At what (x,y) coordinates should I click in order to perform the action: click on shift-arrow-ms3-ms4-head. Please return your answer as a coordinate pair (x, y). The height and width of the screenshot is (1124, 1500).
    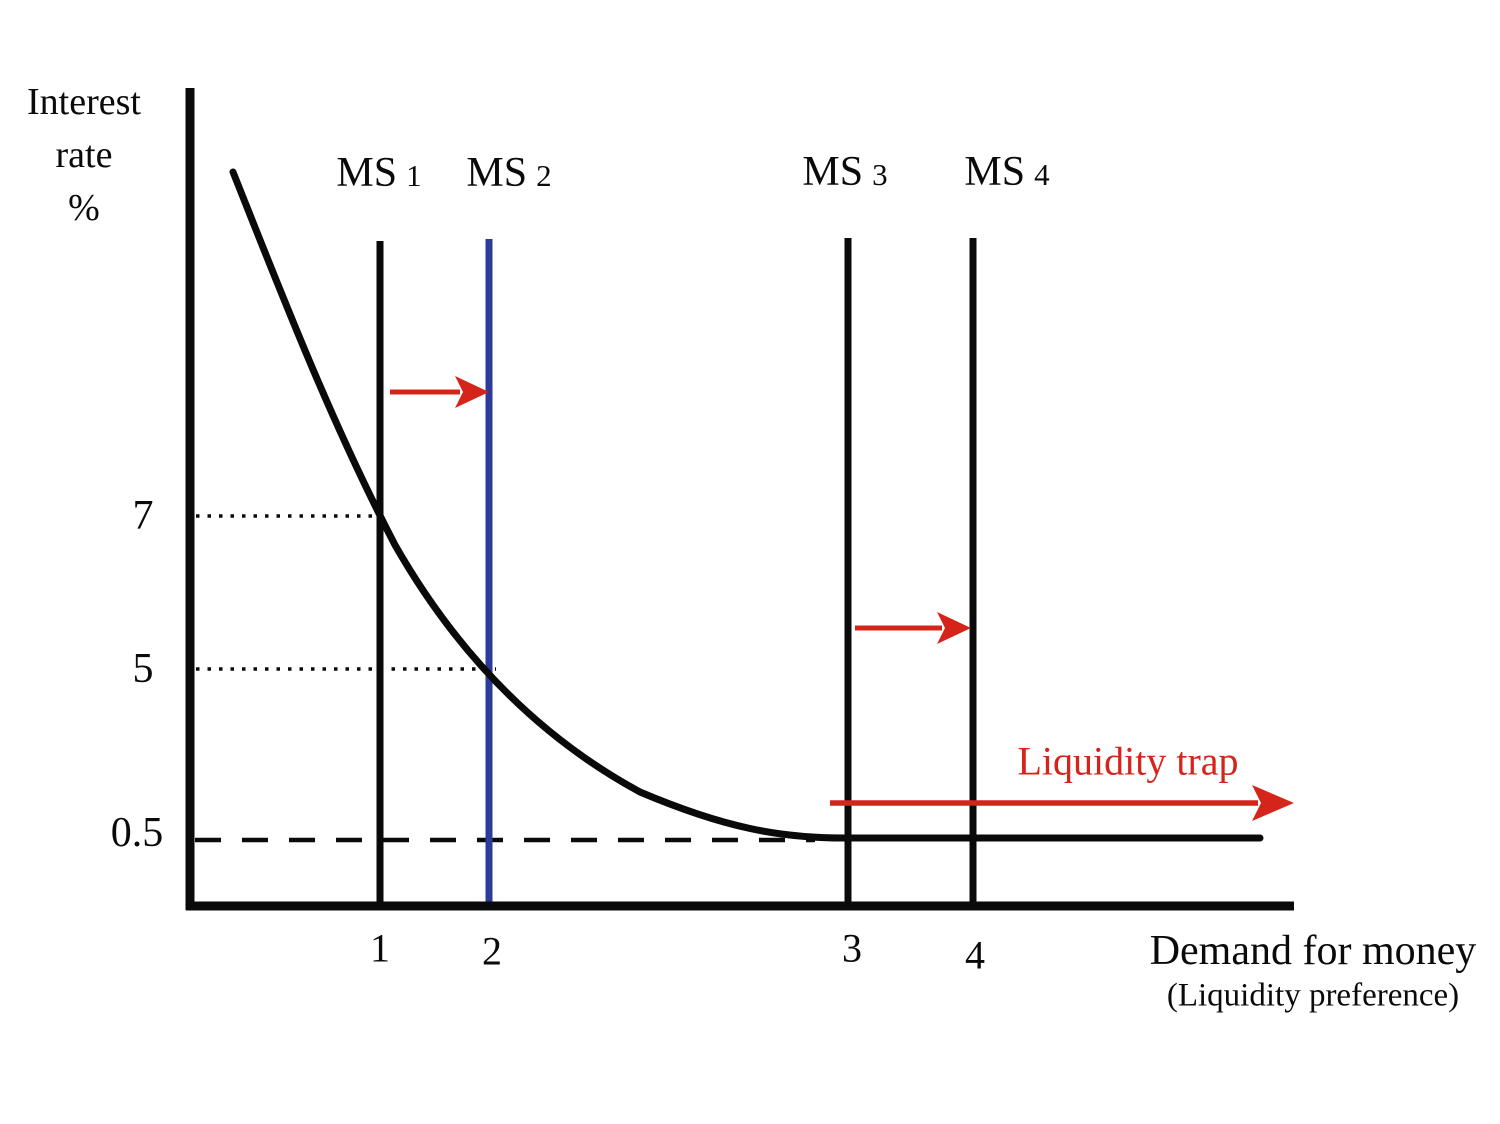
    Looking at the image, I should click on (954, 628).